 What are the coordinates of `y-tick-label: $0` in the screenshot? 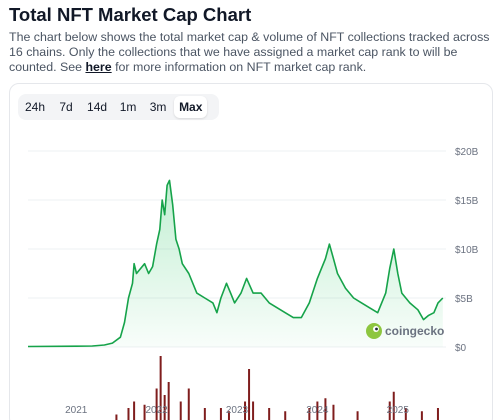 It's located at (461, 348).